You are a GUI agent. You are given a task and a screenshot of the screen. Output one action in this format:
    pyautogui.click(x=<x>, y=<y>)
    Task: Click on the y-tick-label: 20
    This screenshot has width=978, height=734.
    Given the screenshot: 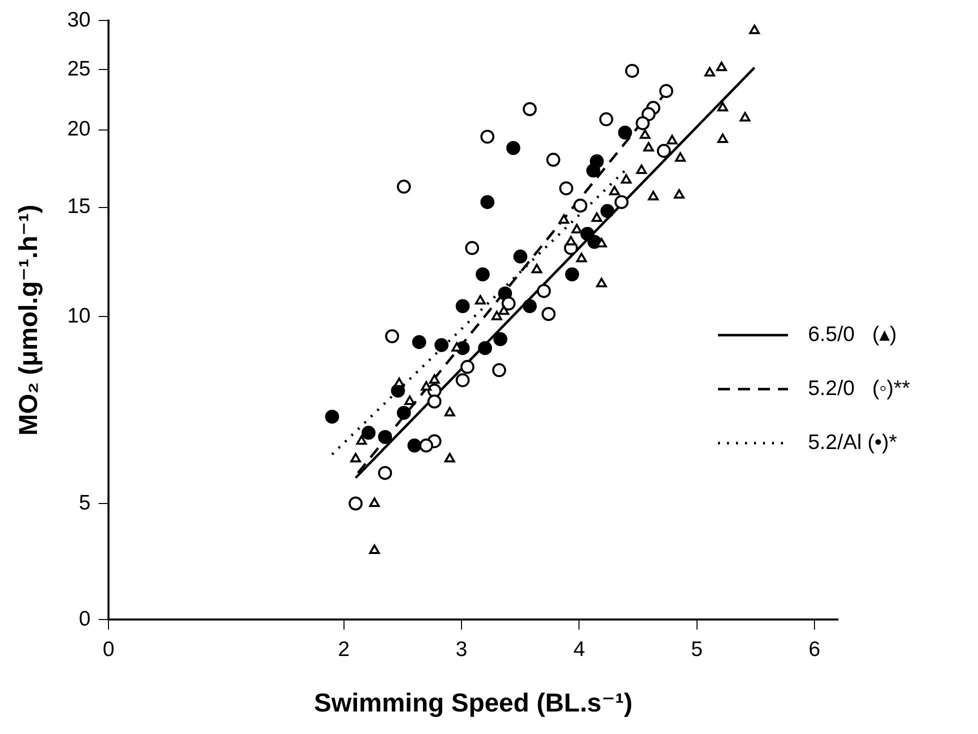 What is the action you would take?
    pyautogui.click(x=79, y=129)
    